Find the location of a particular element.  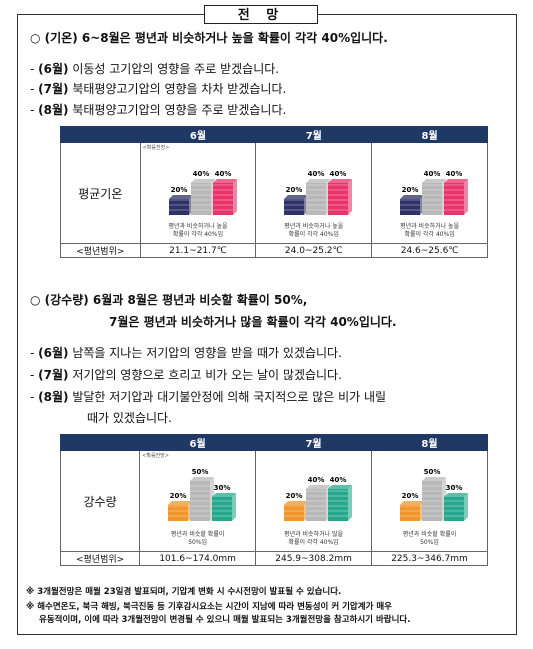

probability-blocks-august: 20% 40% 40% is located at coordinates (434, 192).